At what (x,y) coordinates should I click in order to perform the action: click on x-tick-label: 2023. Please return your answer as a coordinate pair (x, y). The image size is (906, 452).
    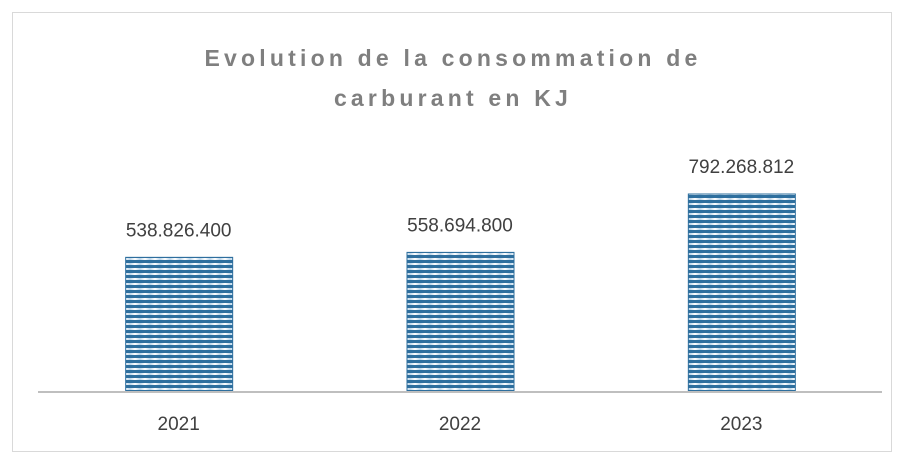
    Looking at the image, I should click on (741, 424).